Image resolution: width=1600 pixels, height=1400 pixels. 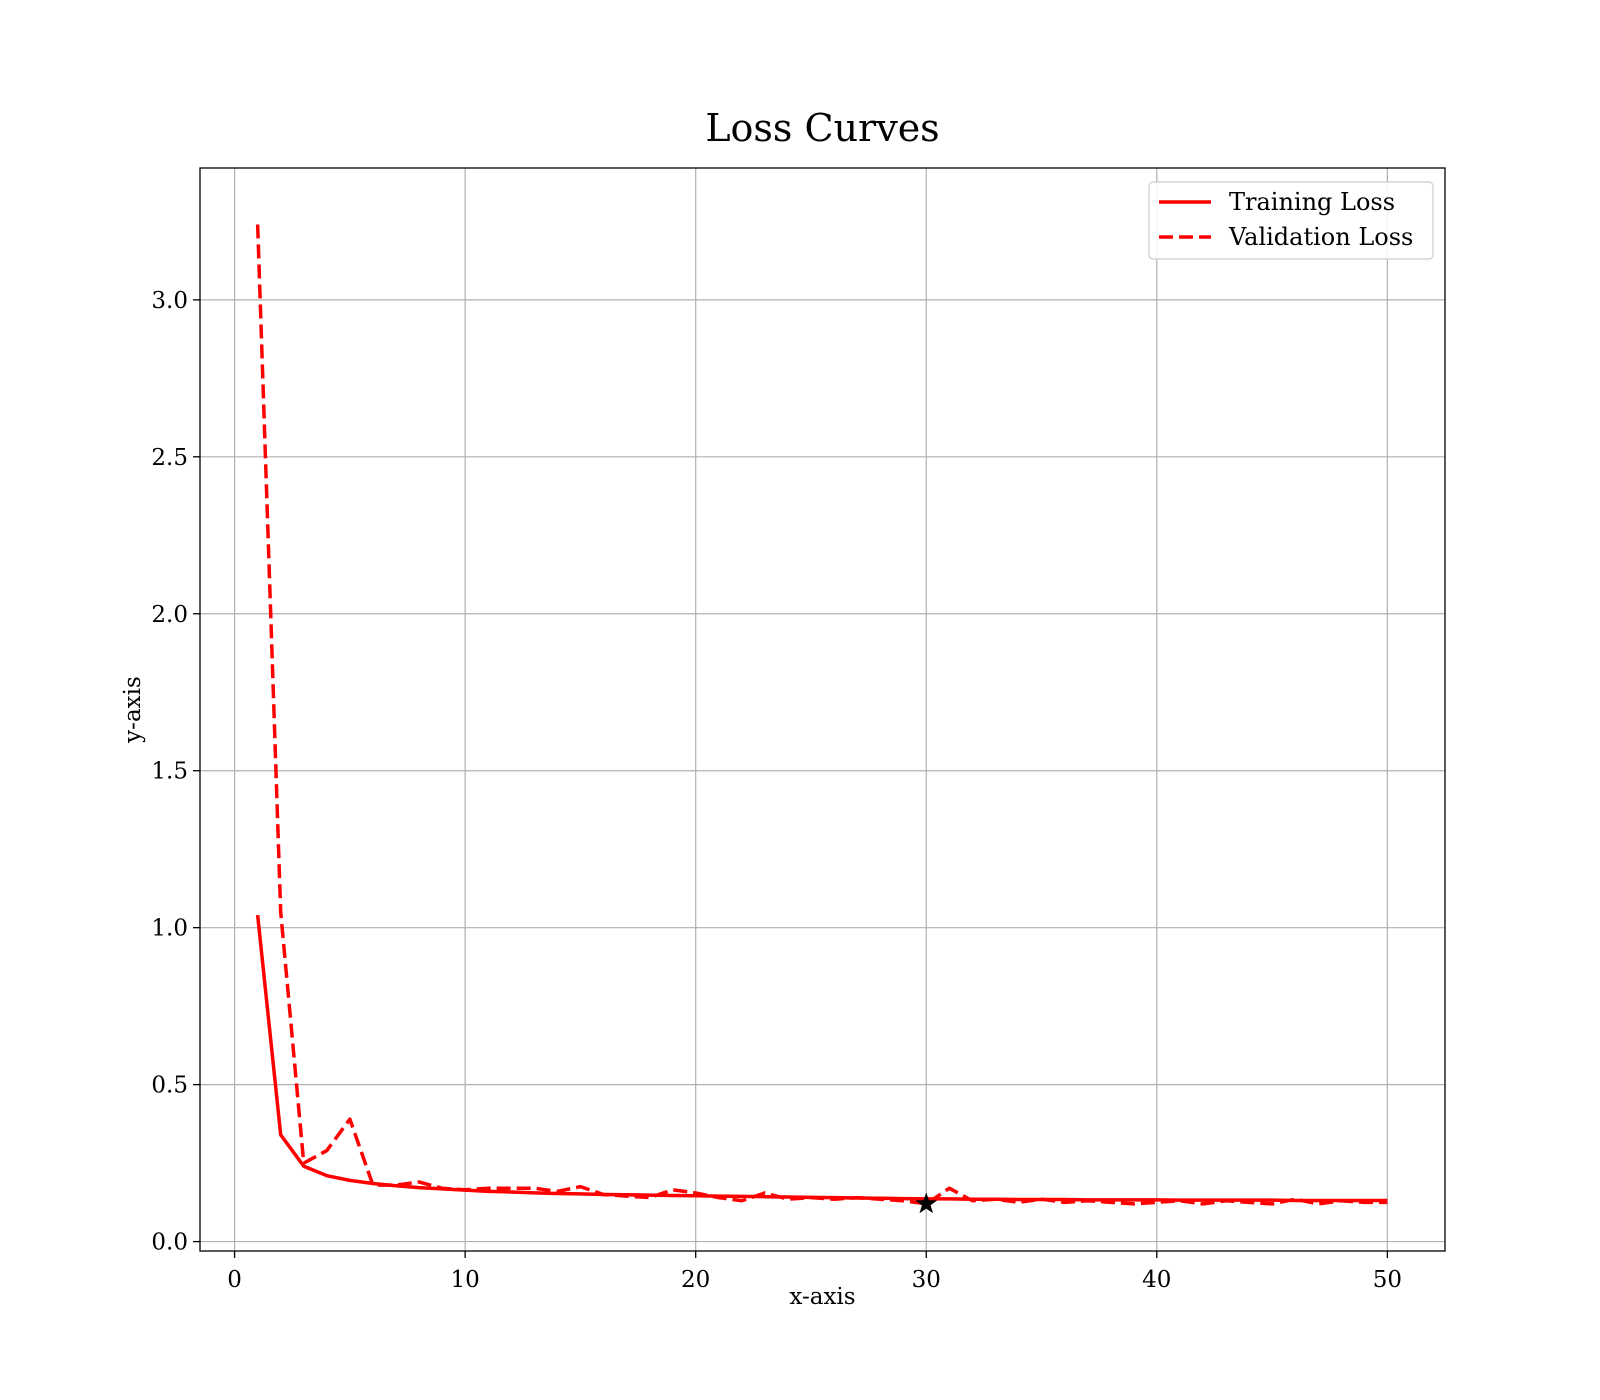 I want to click on legend-label-training: Training Loss, so click(x=1312, y=202).